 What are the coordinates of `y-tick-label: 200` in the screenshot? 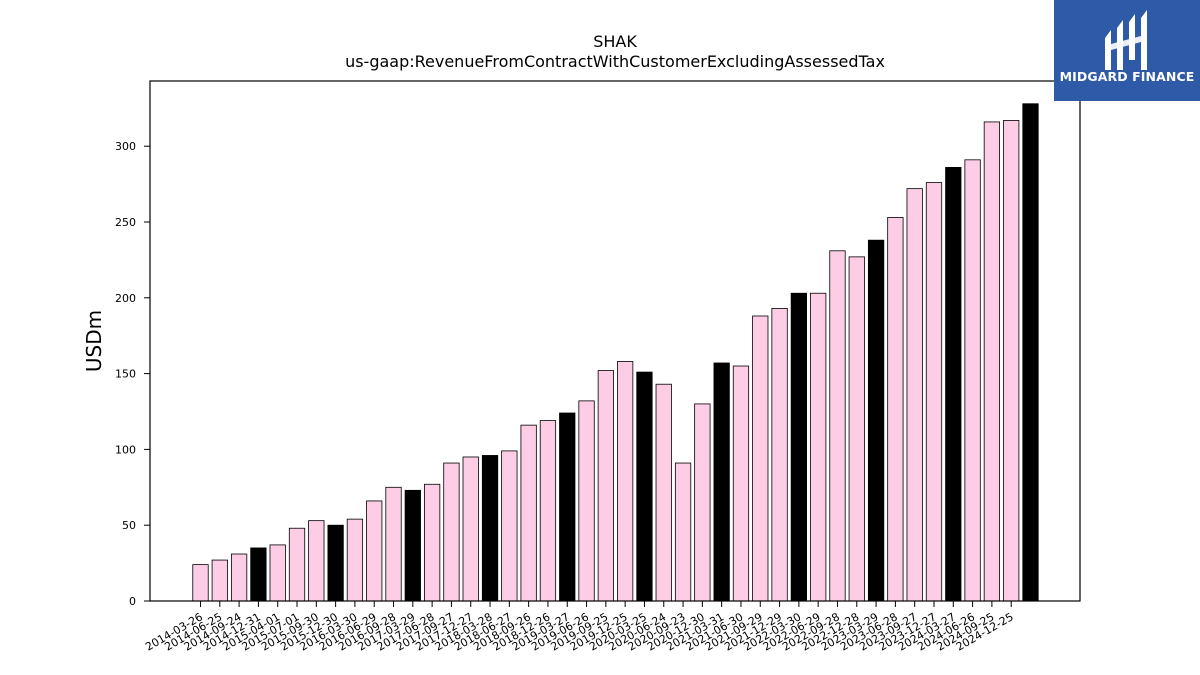 It's located at (125, 298).